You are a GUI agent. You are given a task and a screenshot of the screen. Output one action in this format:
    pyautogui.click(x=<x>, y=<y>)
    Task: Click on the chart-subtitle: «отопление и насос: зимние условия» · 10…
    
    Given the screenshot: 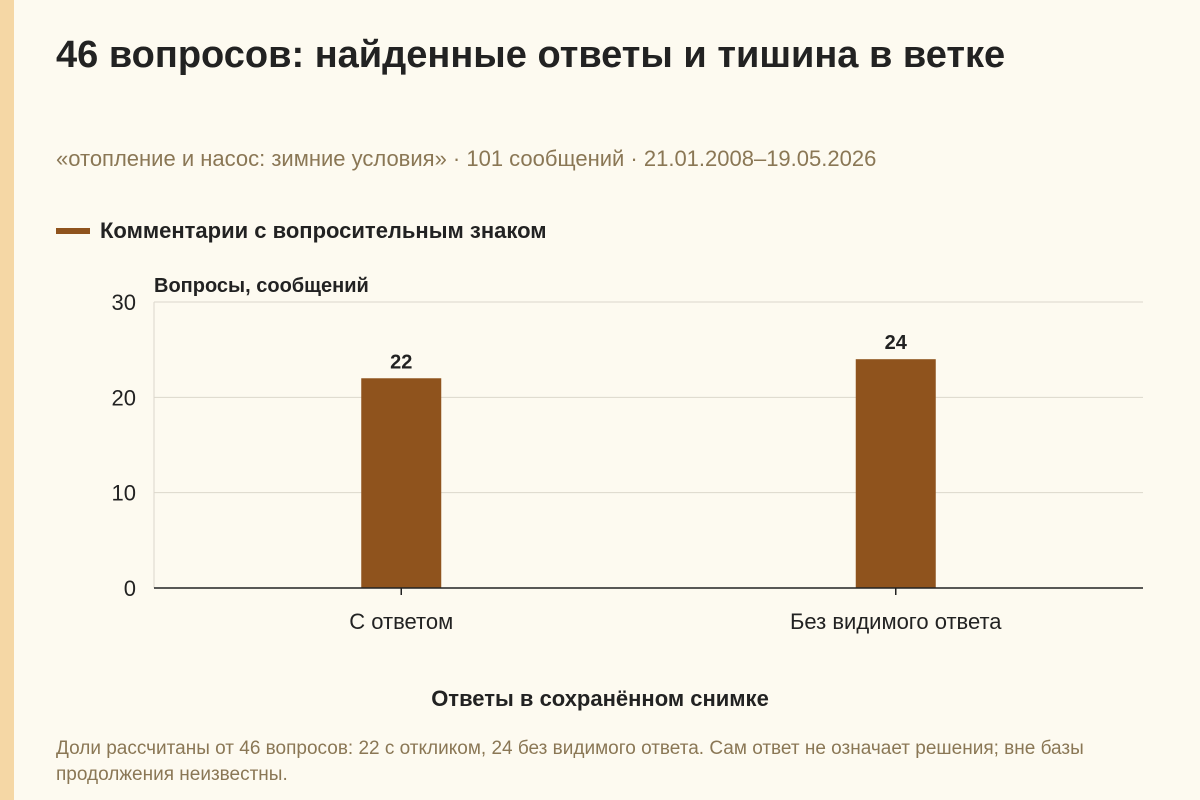 What is the action you would take?
    pyautogui.click(x=466, y=158)
    